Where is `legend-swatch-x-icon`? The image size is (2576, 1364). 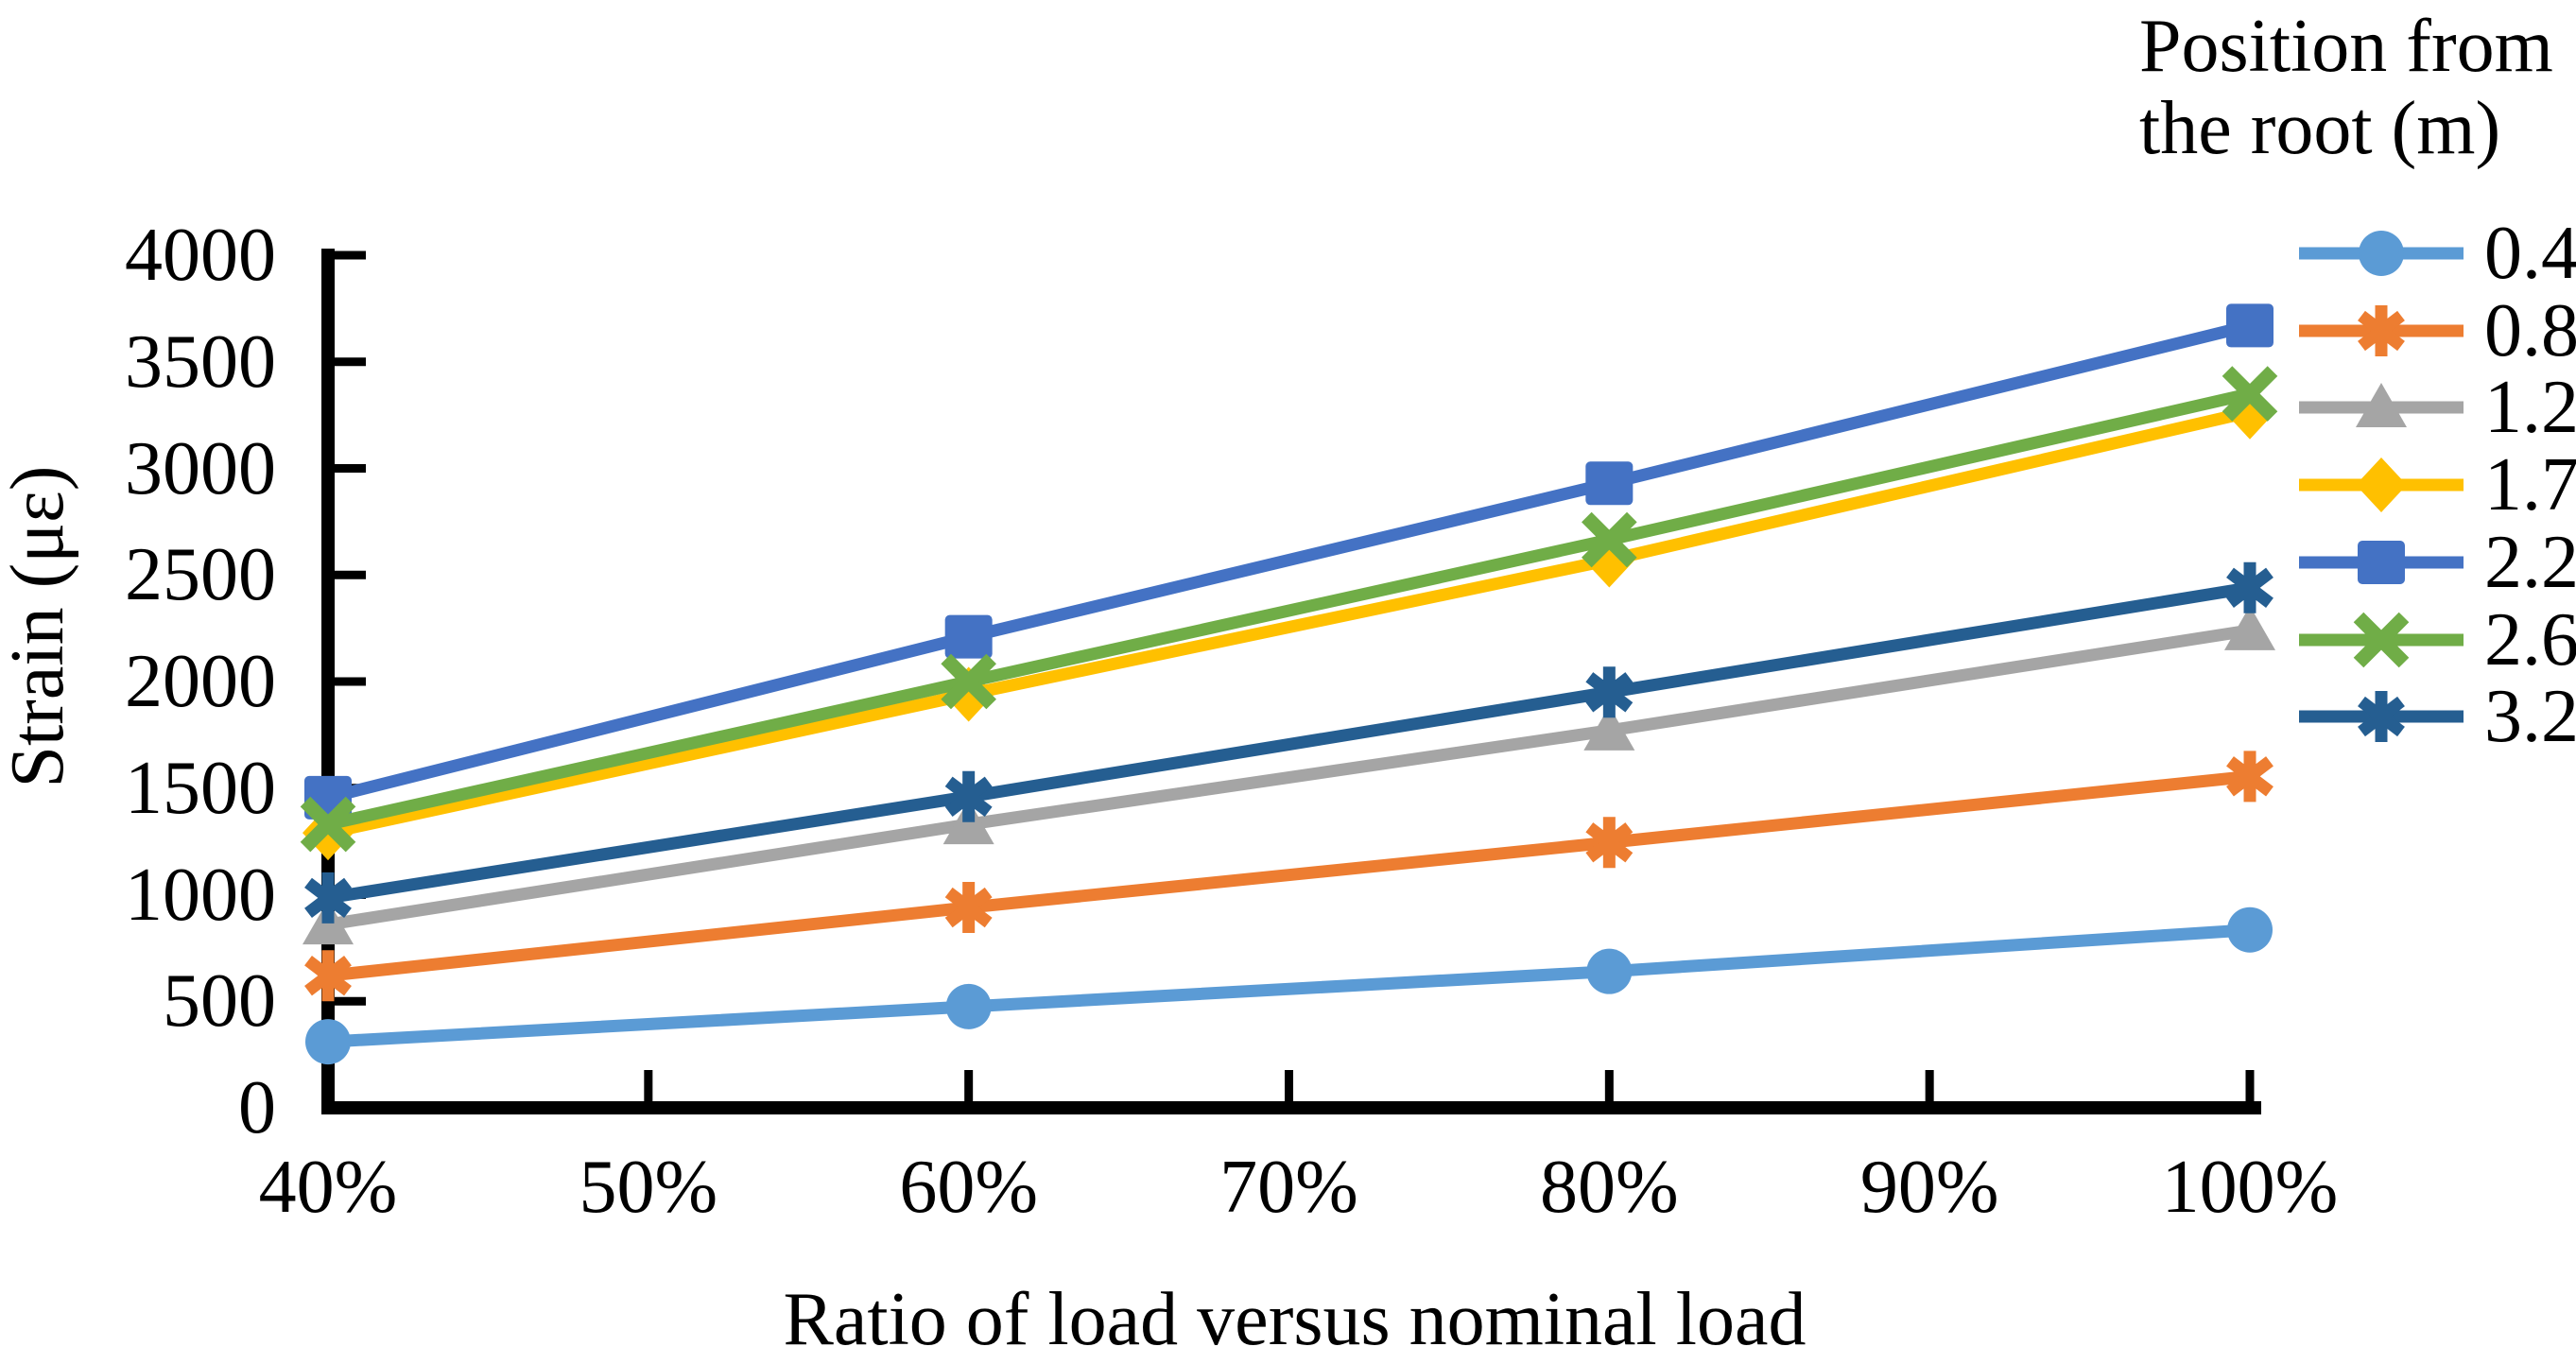 legend-swatch-x-icon is located at coordinates (2381, 639).